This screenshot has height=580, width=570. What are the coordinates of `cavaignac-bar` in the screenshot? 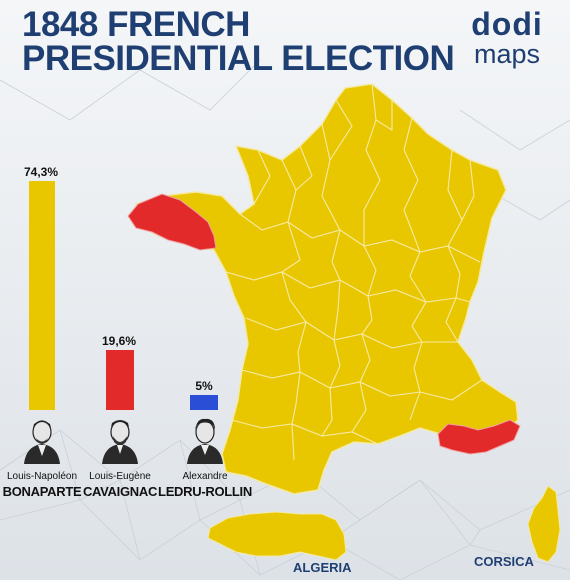 It's located at (120, 380).